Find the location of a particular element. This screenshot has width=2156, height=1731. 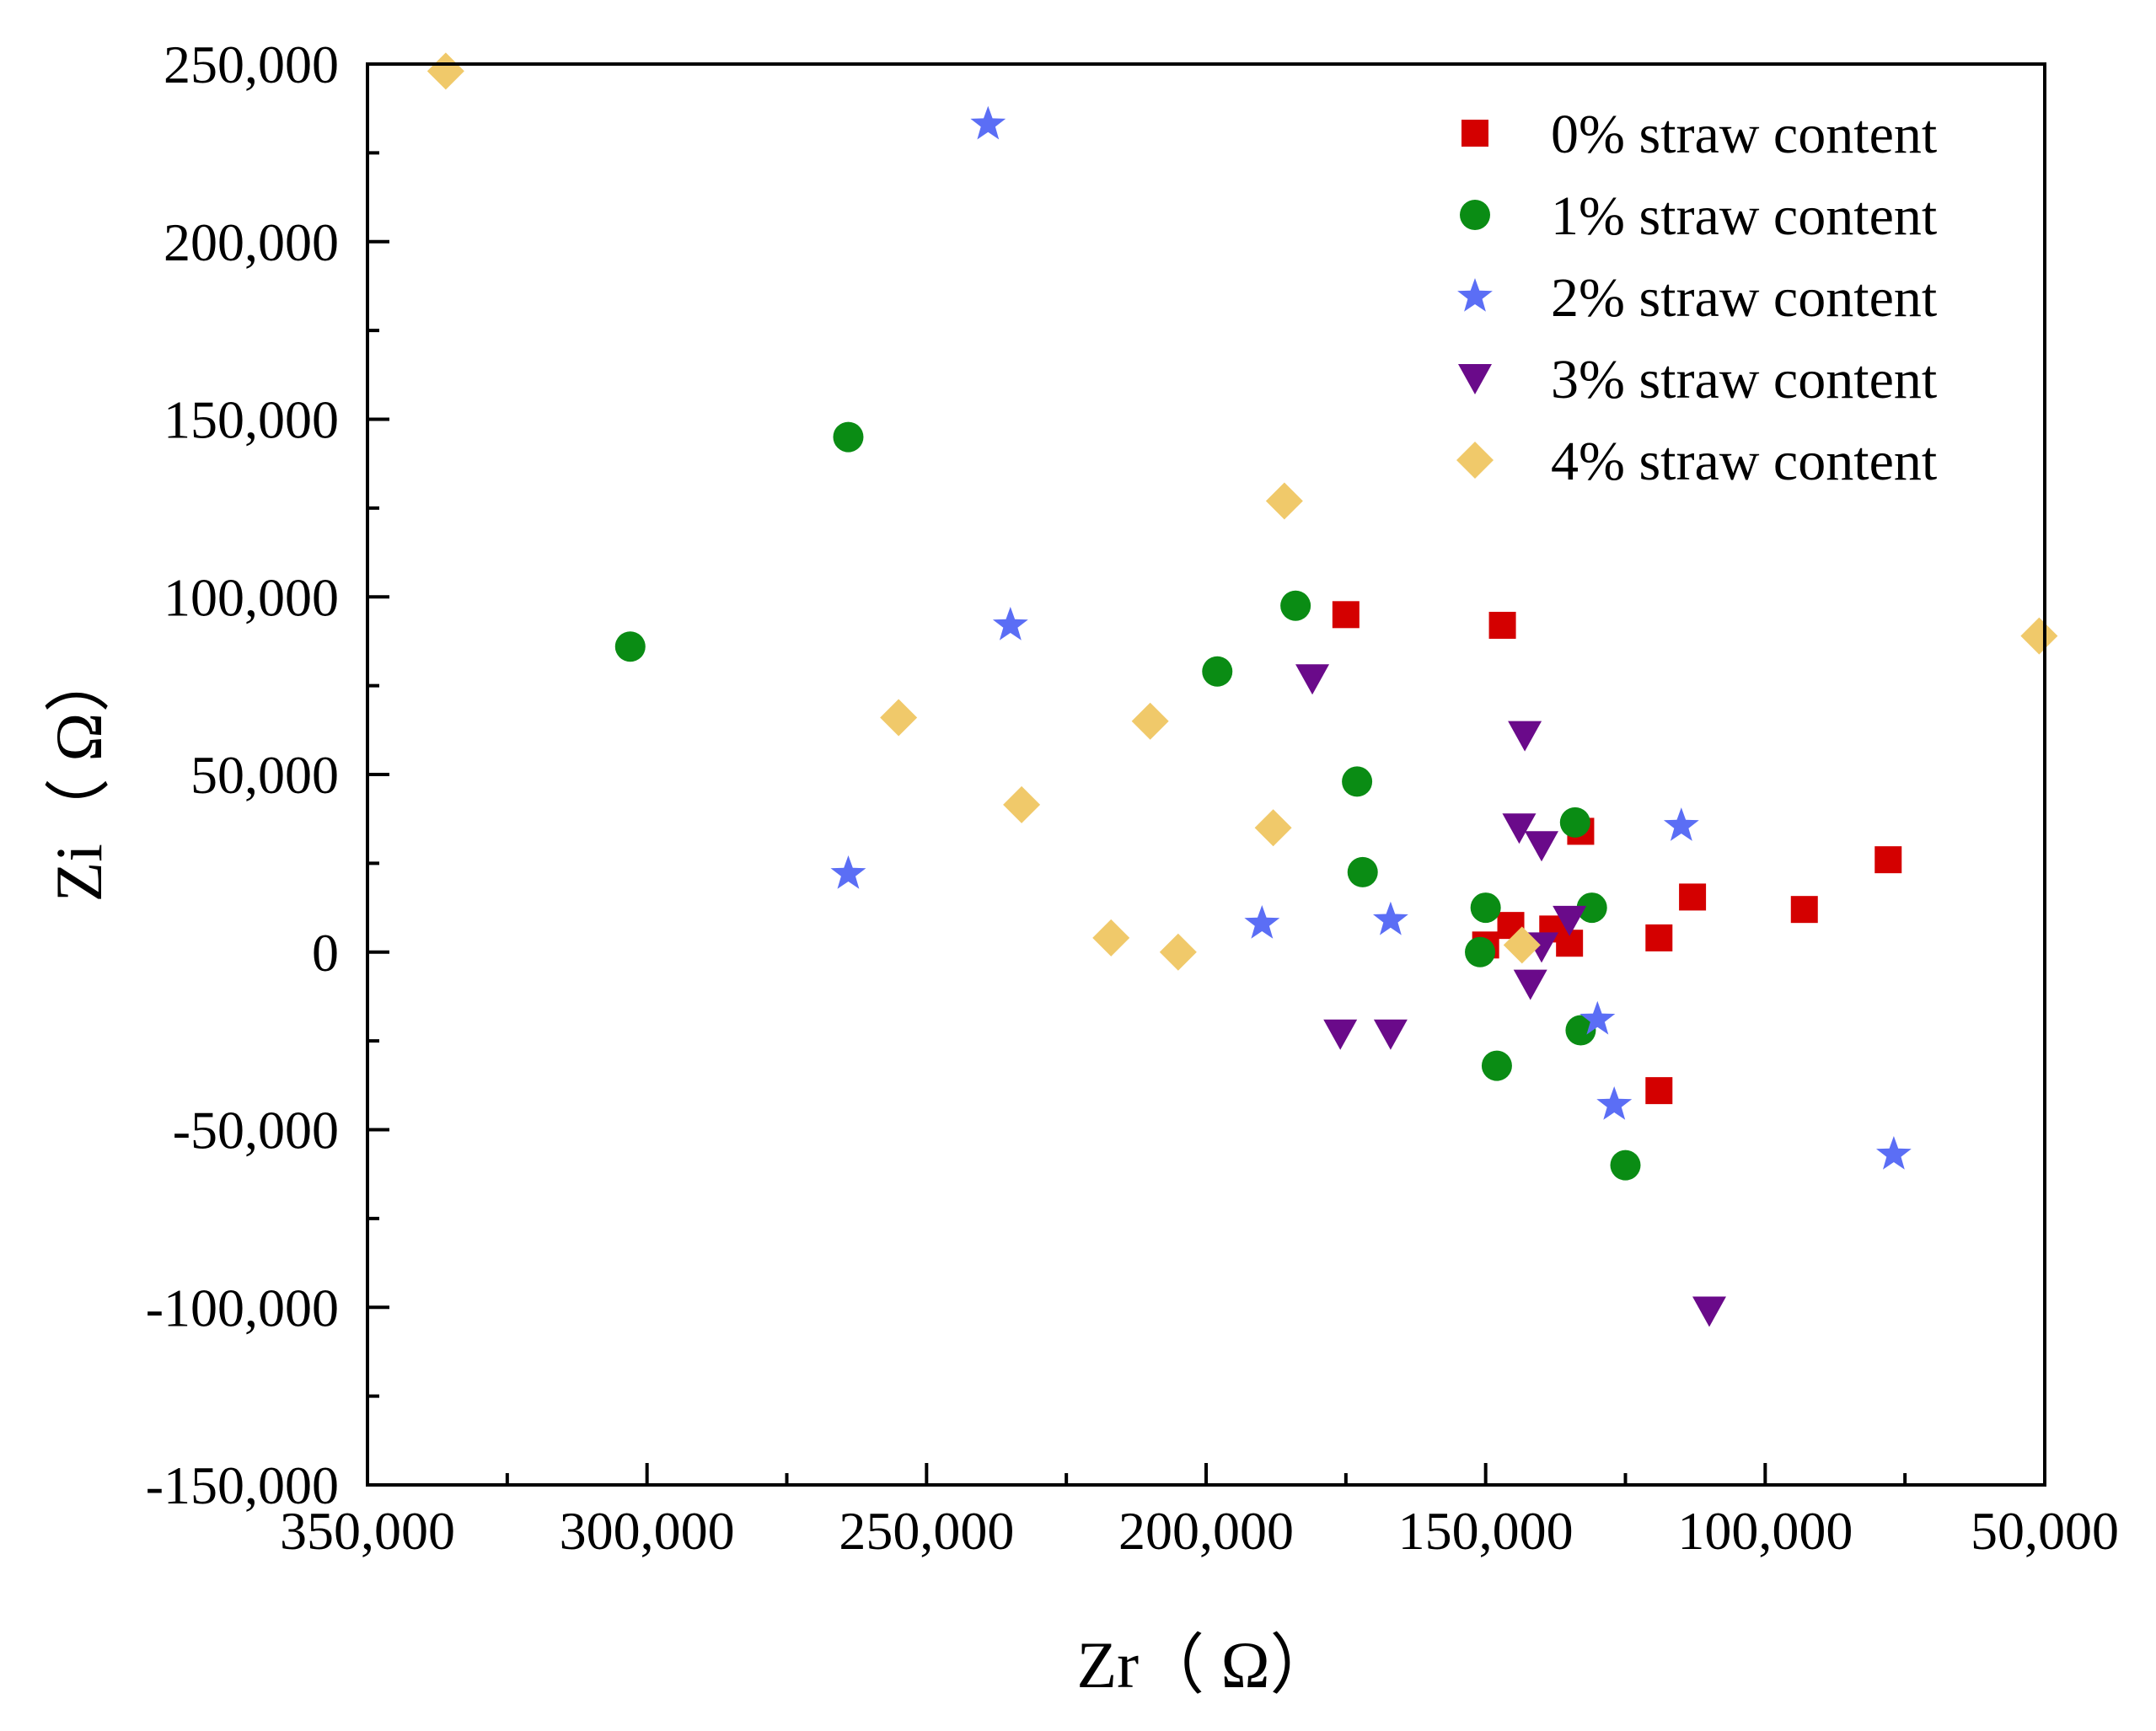

legend-label: 3% straw content is located at coordinates (1744, 379).